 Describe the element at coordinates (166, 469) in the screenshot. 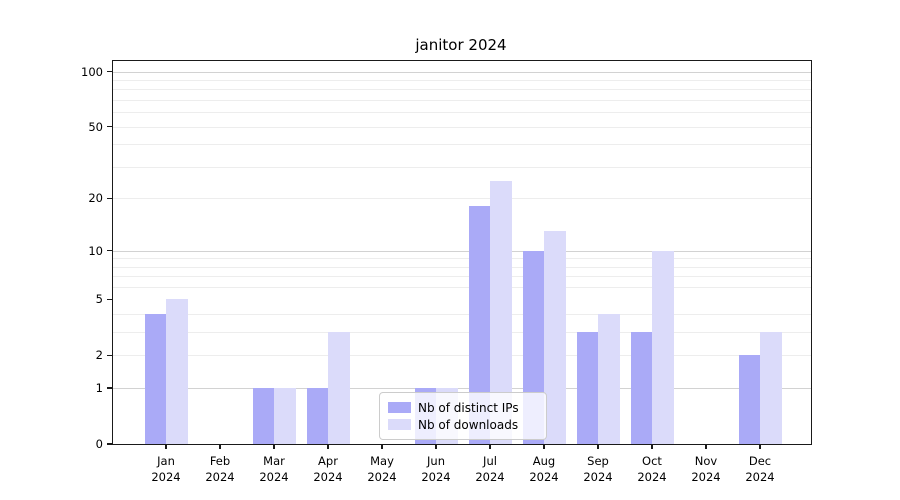

I see `x-tick-label: Jan 2024` at that location.